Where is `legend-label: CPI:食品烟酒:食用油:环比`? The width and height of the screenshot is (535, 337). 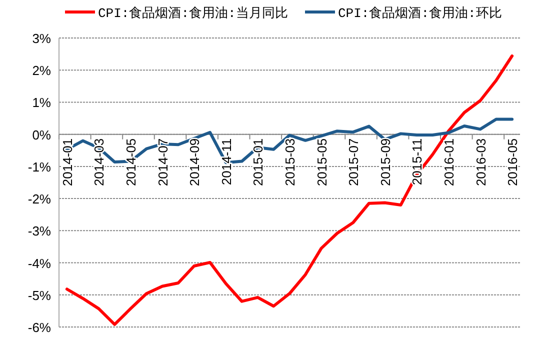 legend-label: CPI:食品烟酒:食用油:环比 is located at coordinates (420, 13).